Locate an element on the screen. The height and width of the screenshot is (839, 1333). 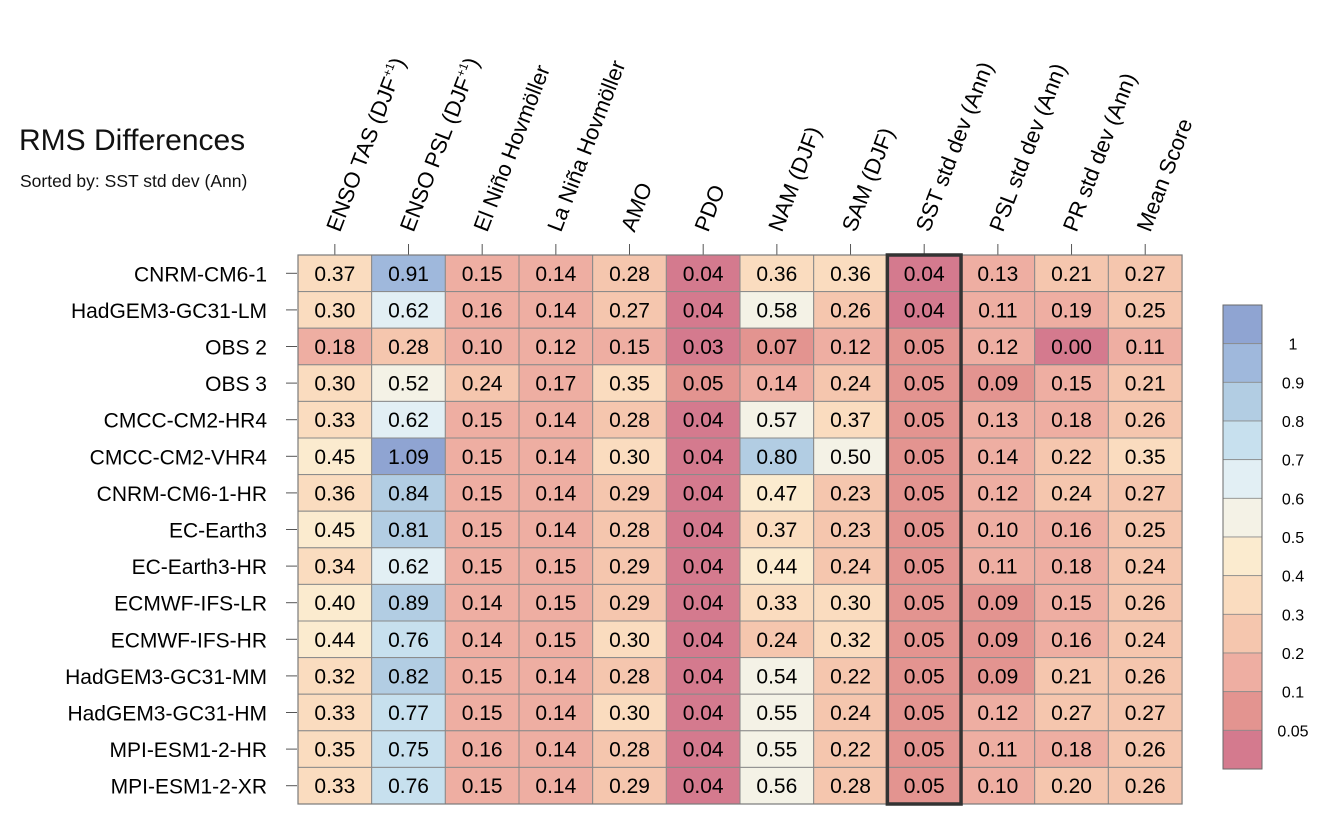
cell-value: 0.35 is located at coordinates (629, 384).